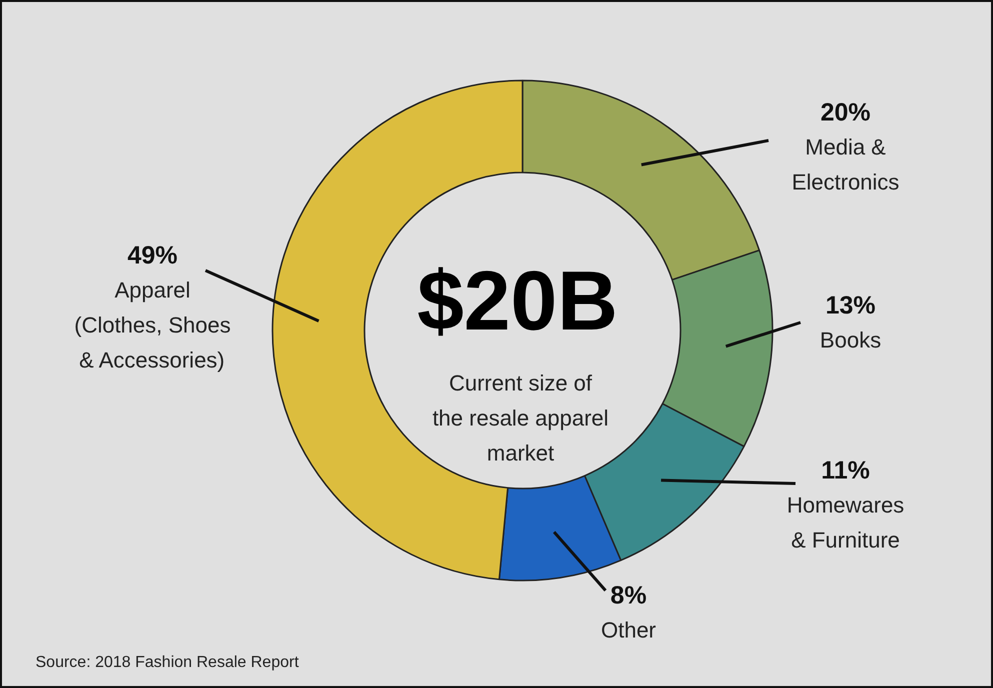 This screenshot has height=688, width=993. What do you see at coordinates (845, 470) in the screenshot?
I see `data-label: 11%` at bounding box center [845, 470].